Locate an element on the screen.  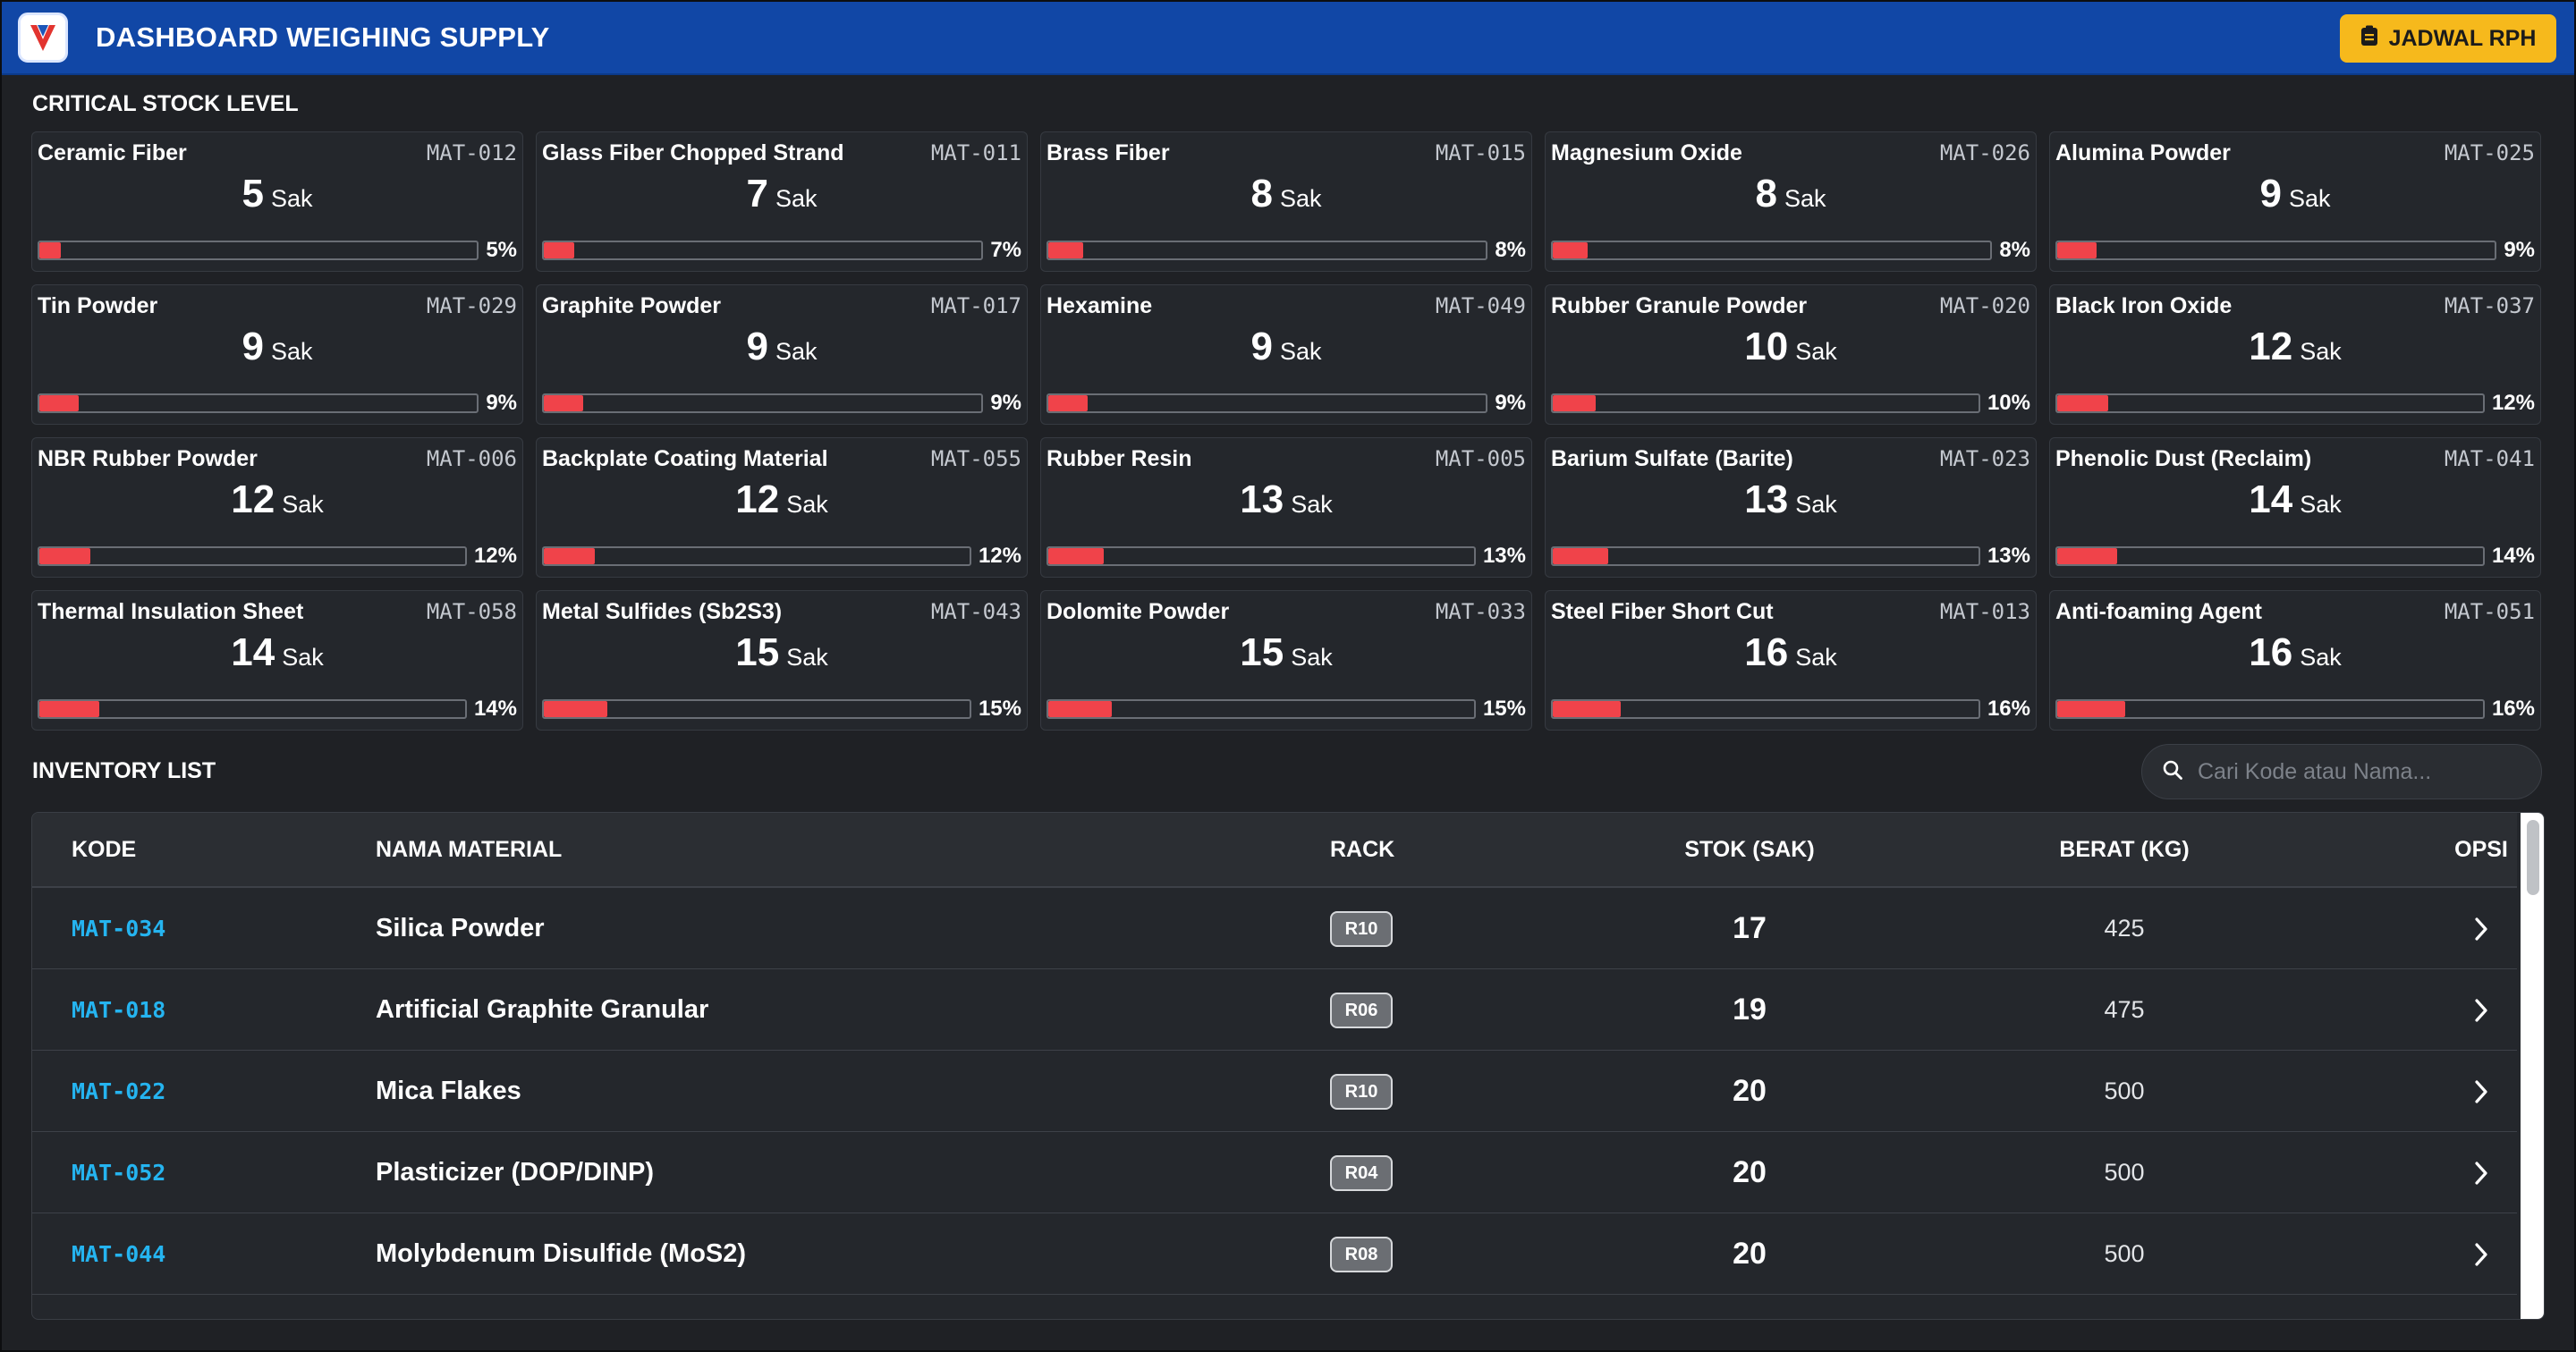
stock-card-qty-number: 5 is located at coordinates (253, 193).